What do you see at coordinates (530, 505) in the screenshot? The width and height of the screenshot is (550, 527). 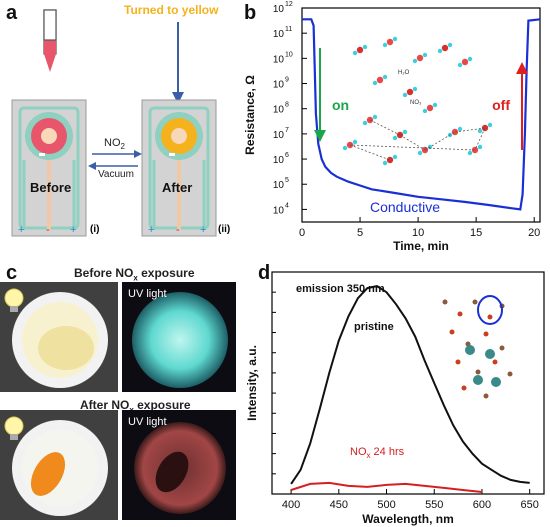 I see `x-tick-label: 650` at bounding box center [530, 505].